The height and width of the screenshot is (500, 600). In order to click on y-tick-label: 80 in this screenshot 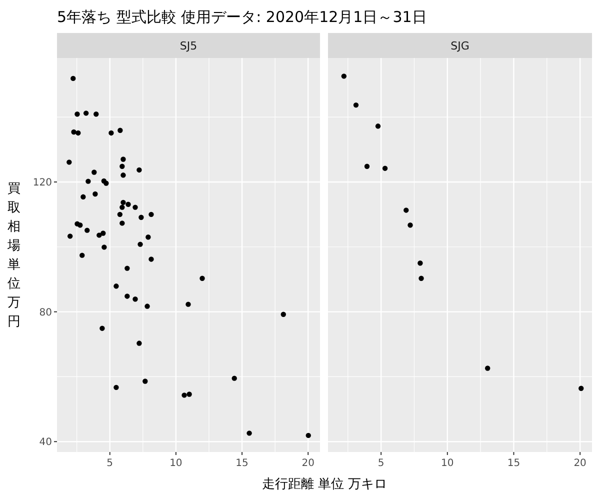, I will do `click(45, 312)`.